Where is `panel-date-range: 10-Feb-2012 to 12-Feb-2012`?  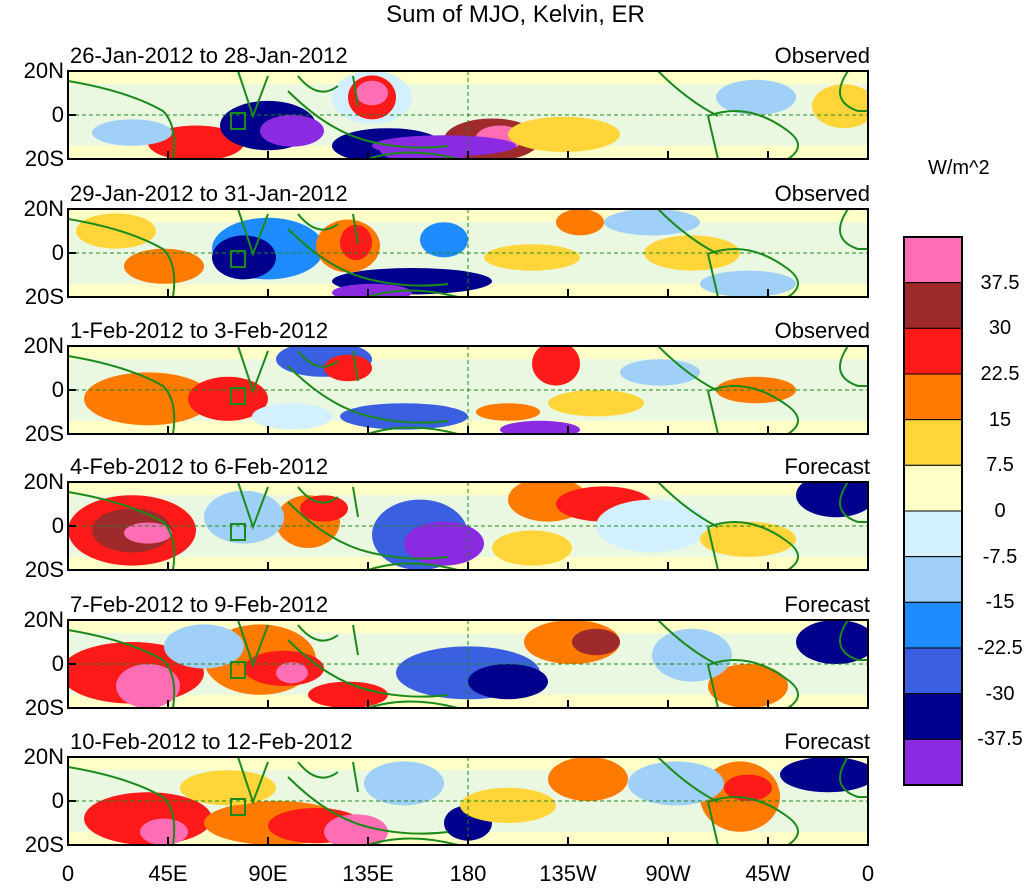 panel-date-range: 10-Feb-2012 to 12-Feb-2012 is located at coordinates (211, 741).